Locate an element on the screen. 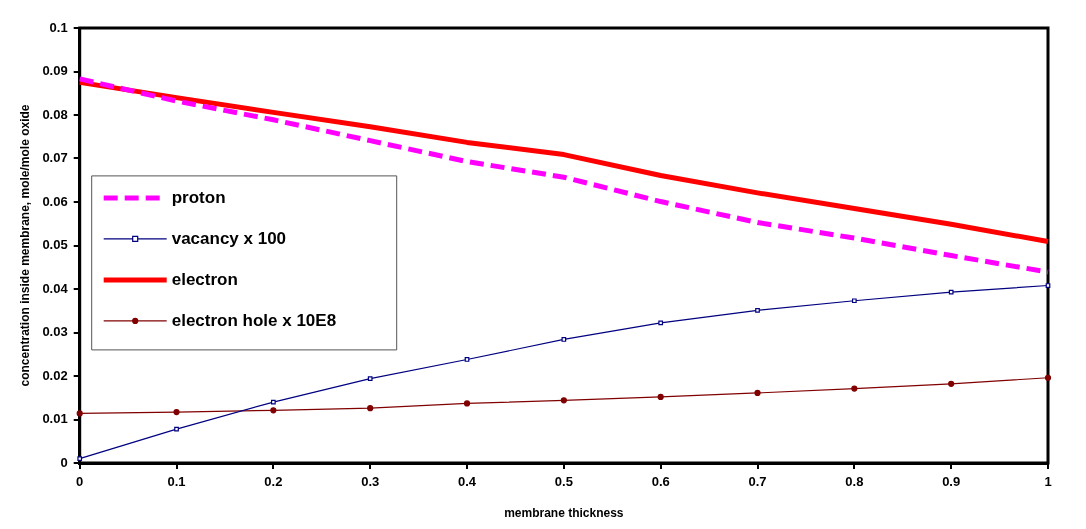 This screenshot has width=1086, height=529. legend-label: proton is located at coordinates (198, 197).